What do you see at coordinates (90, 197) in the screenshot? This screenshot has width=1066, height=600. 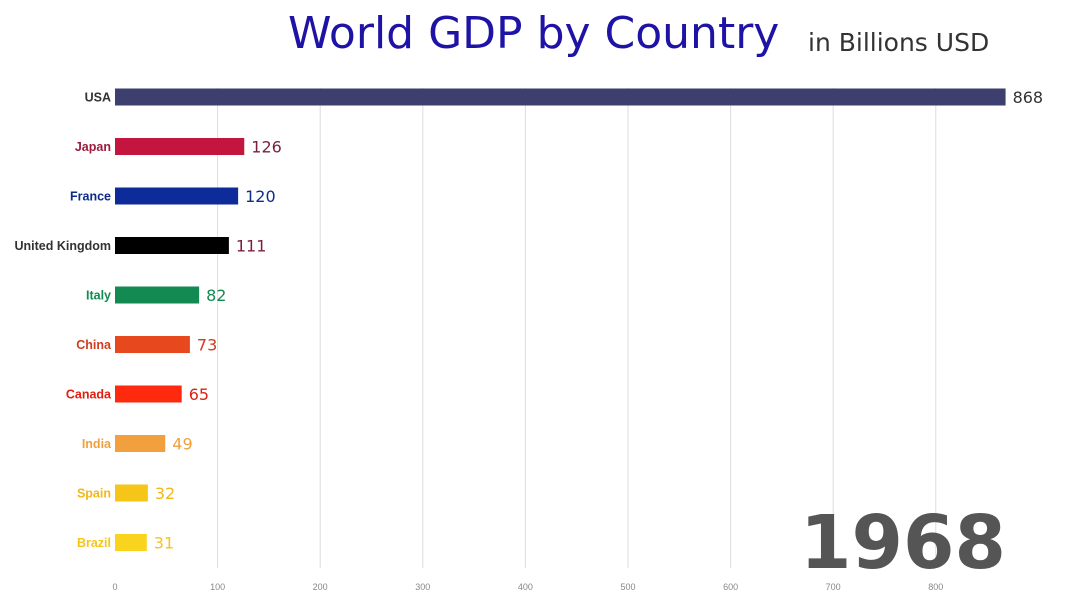 I see `category-label: France` at bounding box center [90, 197].